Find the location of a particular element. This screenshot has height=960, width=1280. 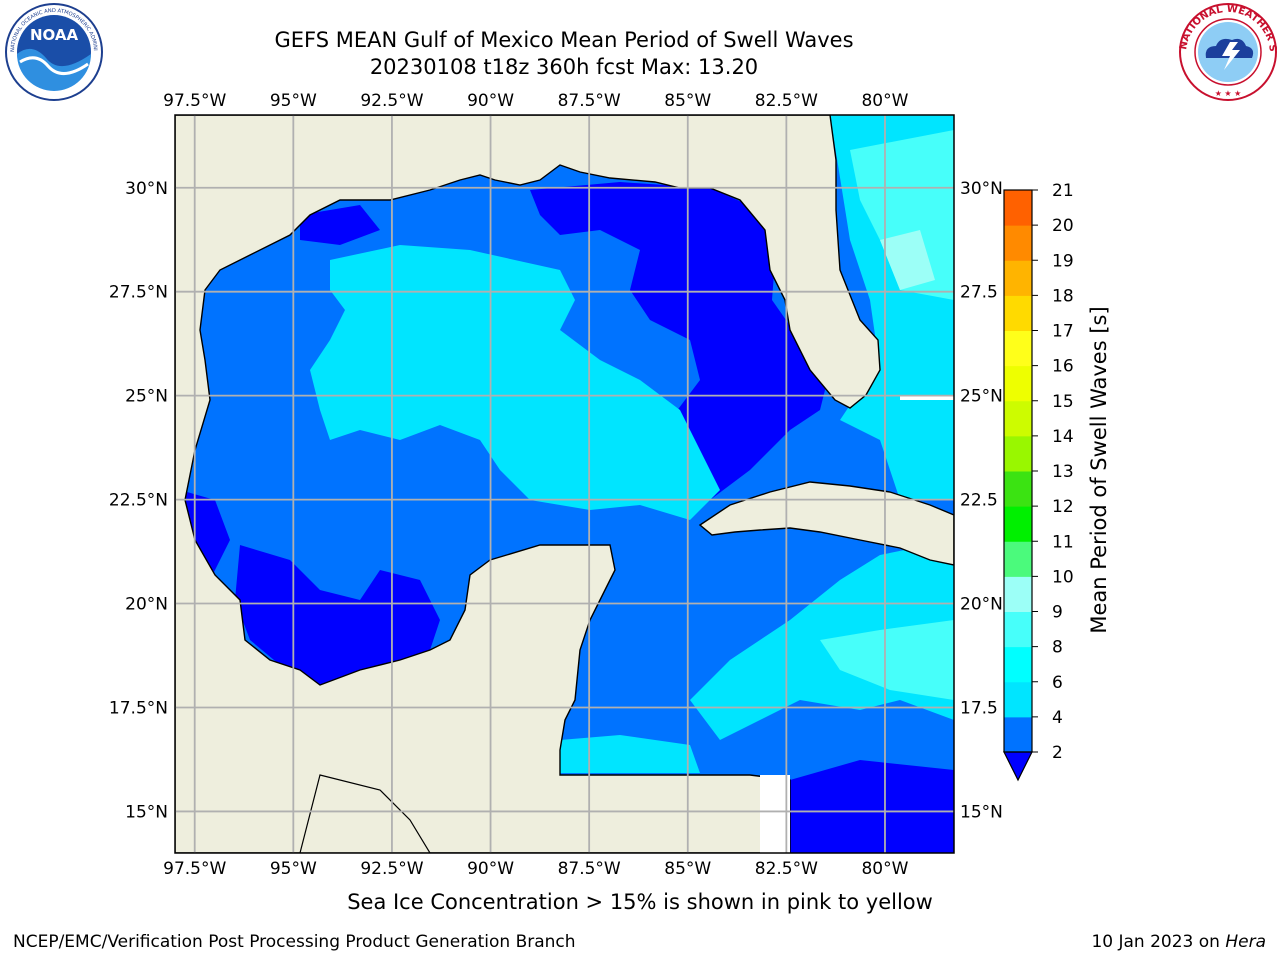

land-honduras-gap is located at coordinates (775, 814).